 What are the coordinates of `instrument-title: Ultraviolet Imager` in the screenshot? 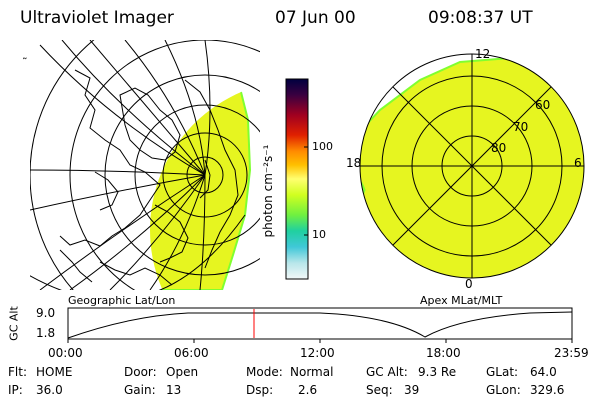 It's located at (97, 18).